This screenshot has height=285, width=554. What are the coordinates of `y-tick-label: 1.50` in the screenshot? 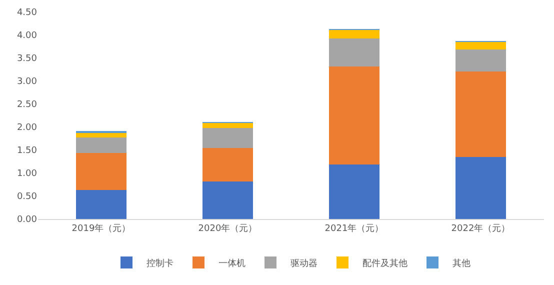 It's located at (27, 151).